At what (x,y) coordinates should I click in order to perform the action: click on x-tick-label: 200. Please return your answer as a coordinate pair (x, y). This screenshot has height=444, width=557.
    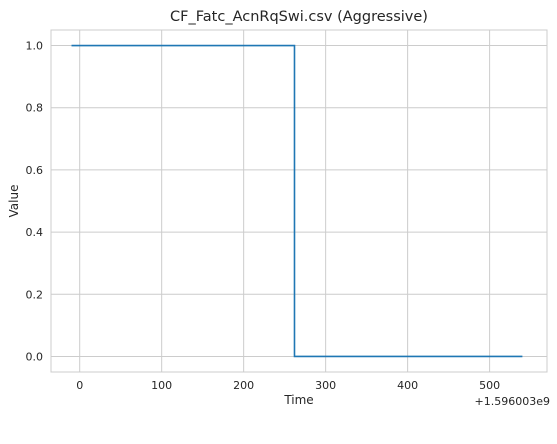
    Looking at the image, I should click on (243, 385).